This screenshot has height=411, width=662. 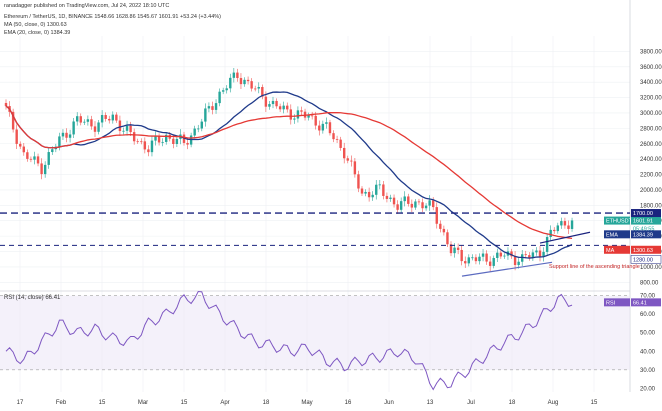 I want to click on price-tick-label: 800.00, so click(x=649, y=283).